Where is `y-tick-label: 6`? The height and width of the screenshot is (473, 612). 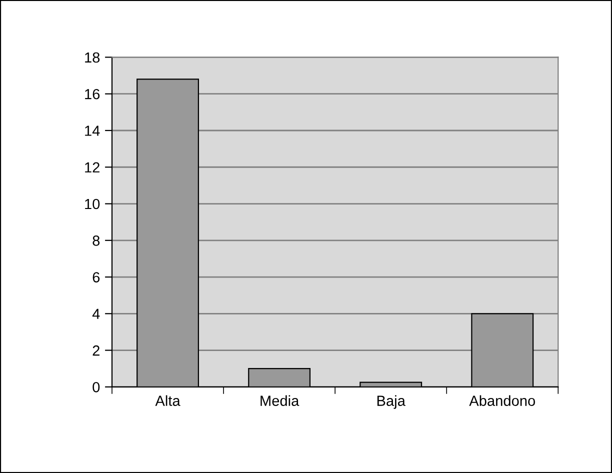
y-tick-label: 6 is located at coordinates (96, 277).